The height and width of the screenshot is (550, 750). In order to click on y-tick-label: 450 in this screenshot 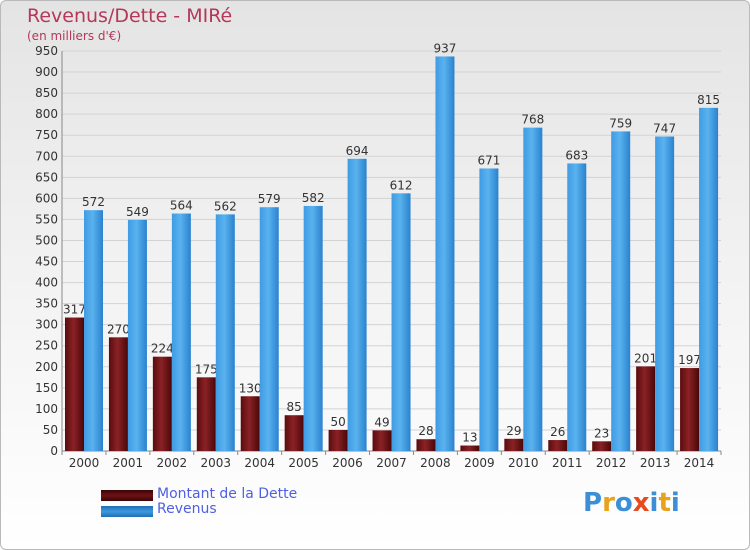, I will do `click(46, 262)`.